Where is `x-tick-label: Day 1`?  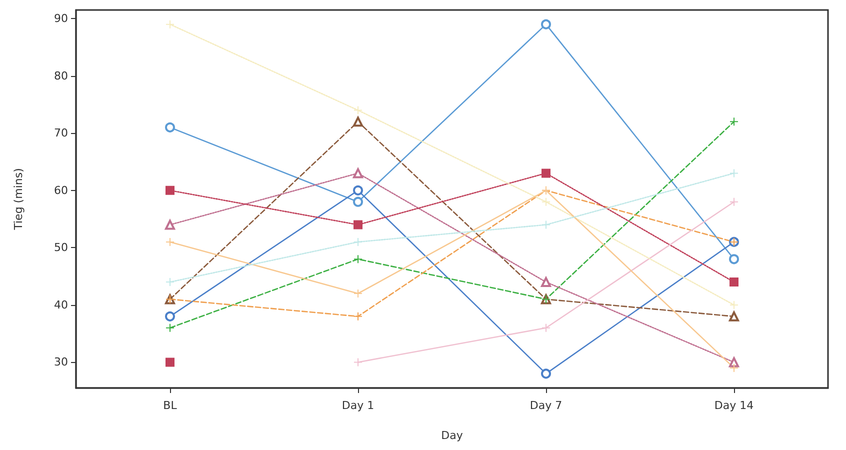 x-tick-label: Day 1 is located at coordinates (358, 405).